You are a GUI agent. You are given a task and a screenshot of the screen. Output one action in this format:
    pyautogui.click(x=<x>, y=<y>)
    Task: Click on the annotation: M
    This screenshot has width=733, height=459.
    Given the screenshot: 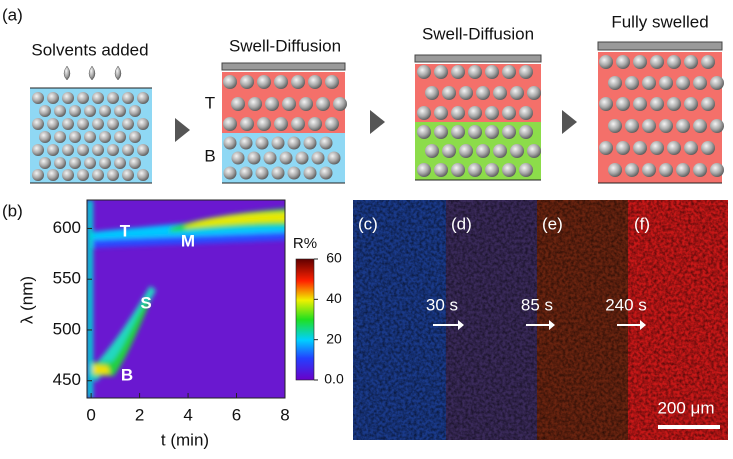 What is the action you would take?
    pyautogui.click(x=188, y=240)
    